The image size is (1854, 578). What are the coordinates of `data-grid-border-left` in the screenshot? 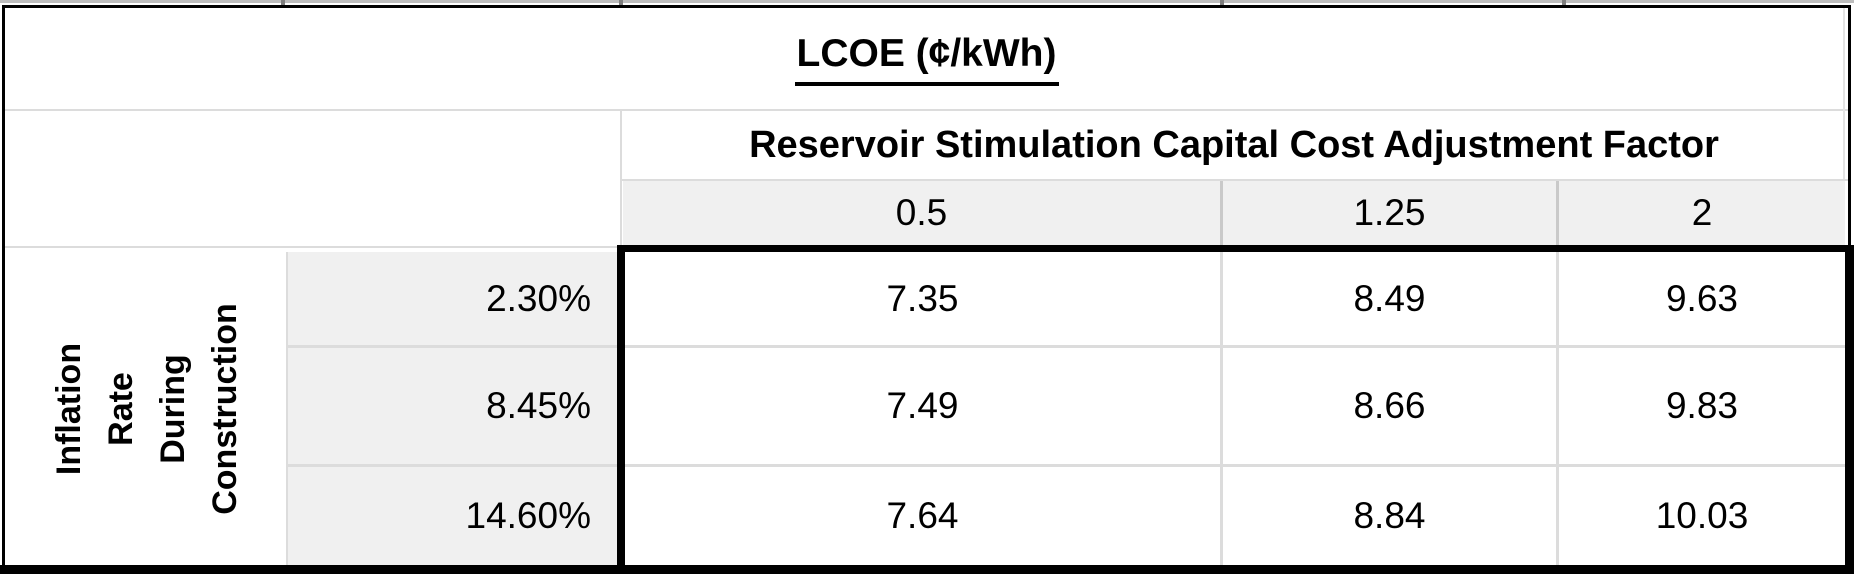 It's located at (621, 409).